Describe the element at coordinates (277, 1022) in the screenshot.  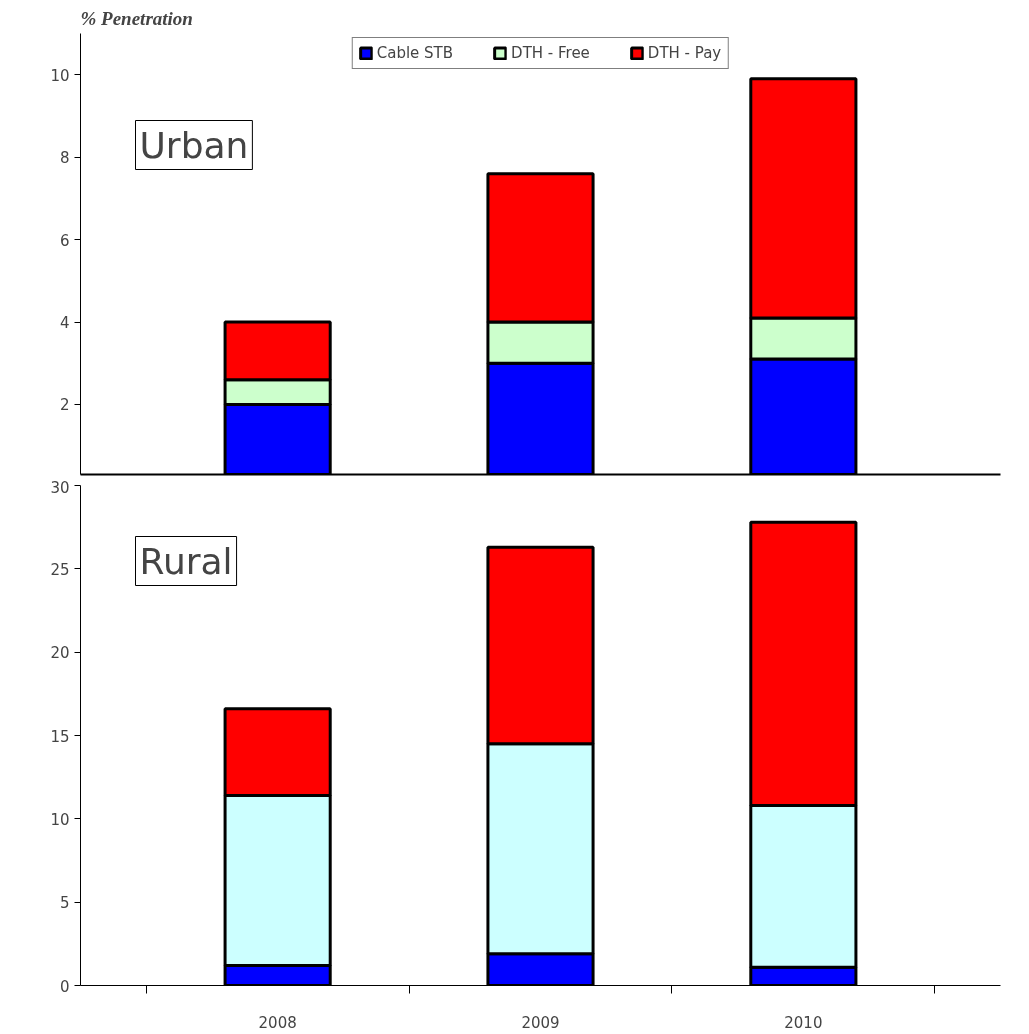
I see `x-tick-label: 2008` at that location.